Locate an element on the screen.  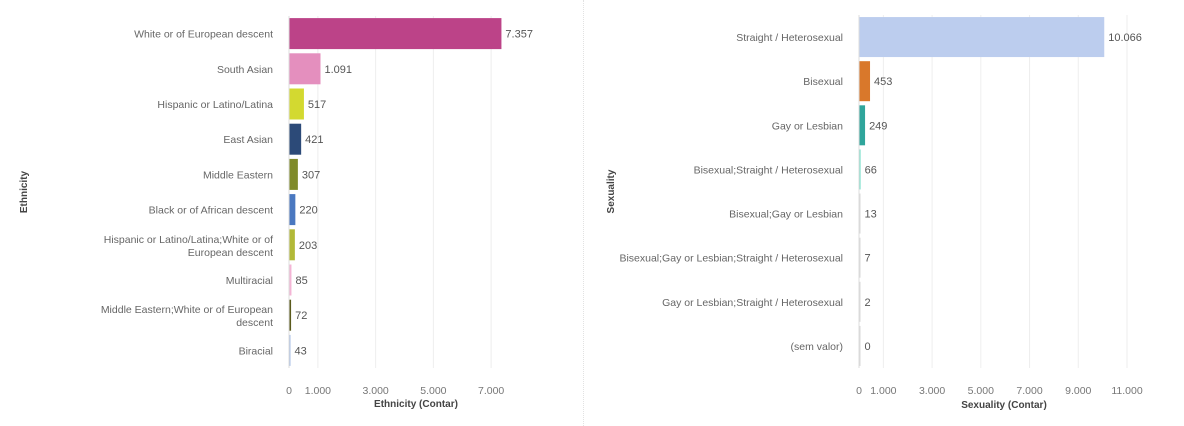
category-label-line: Hispanic or Latino/Latina;White or of is located at coordinates (188, 240).